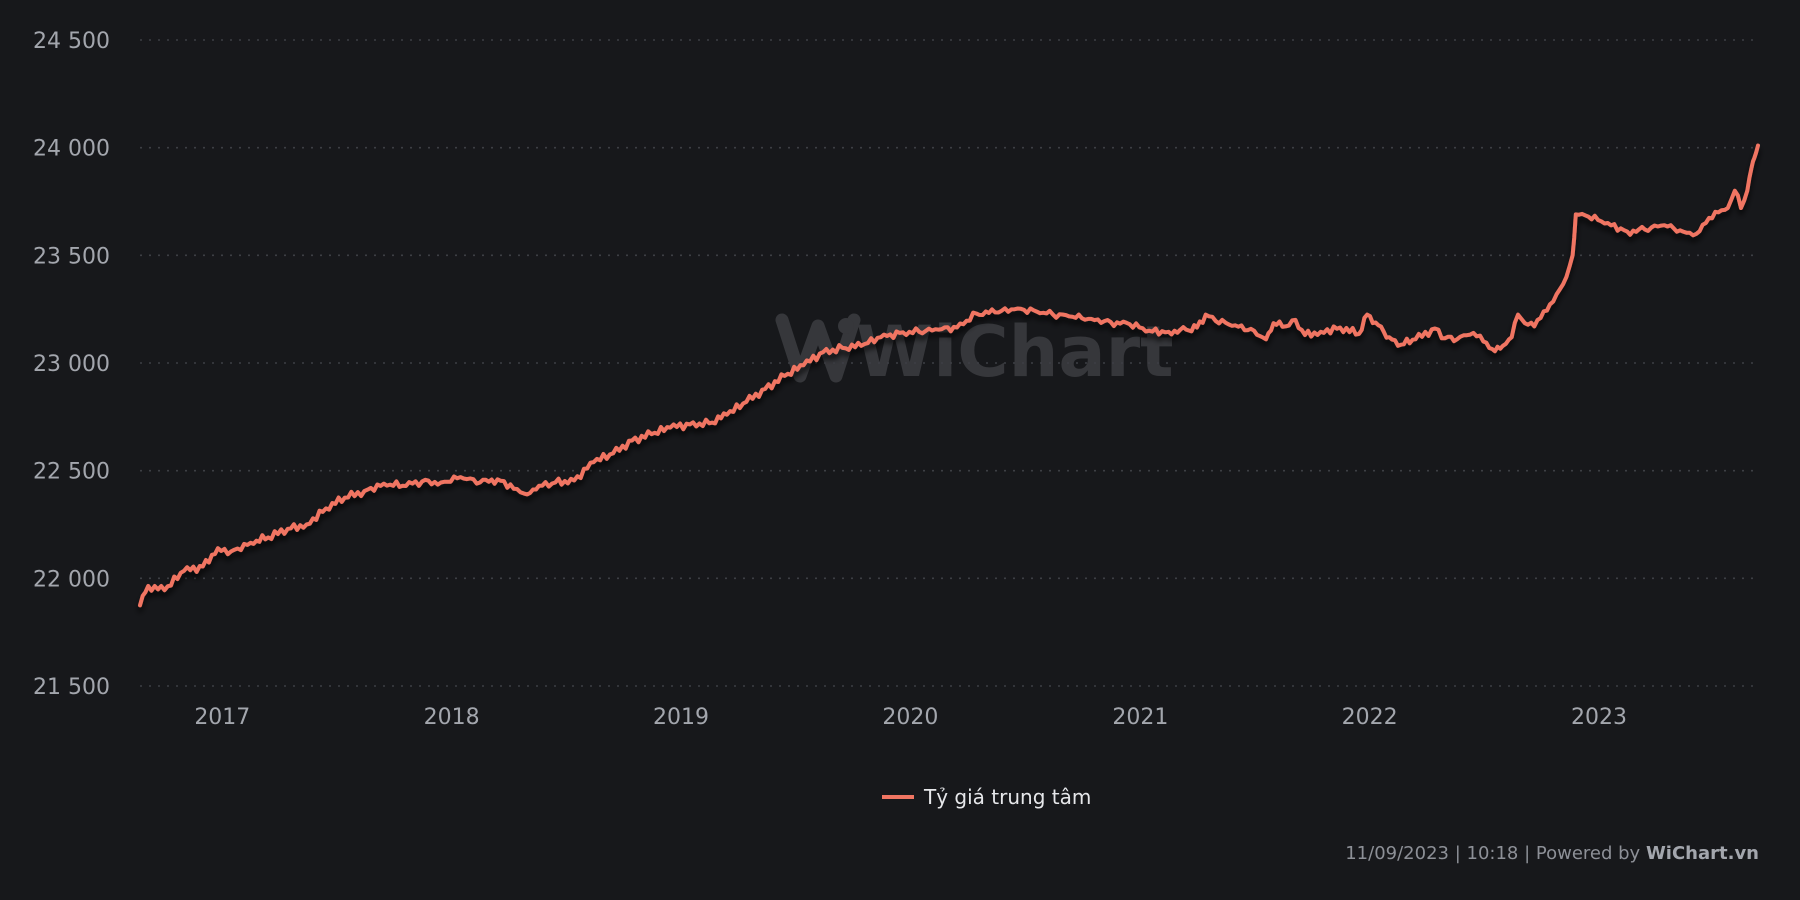  I want to click on legend: Tỷ giá trung tâm, so click(986, 797).